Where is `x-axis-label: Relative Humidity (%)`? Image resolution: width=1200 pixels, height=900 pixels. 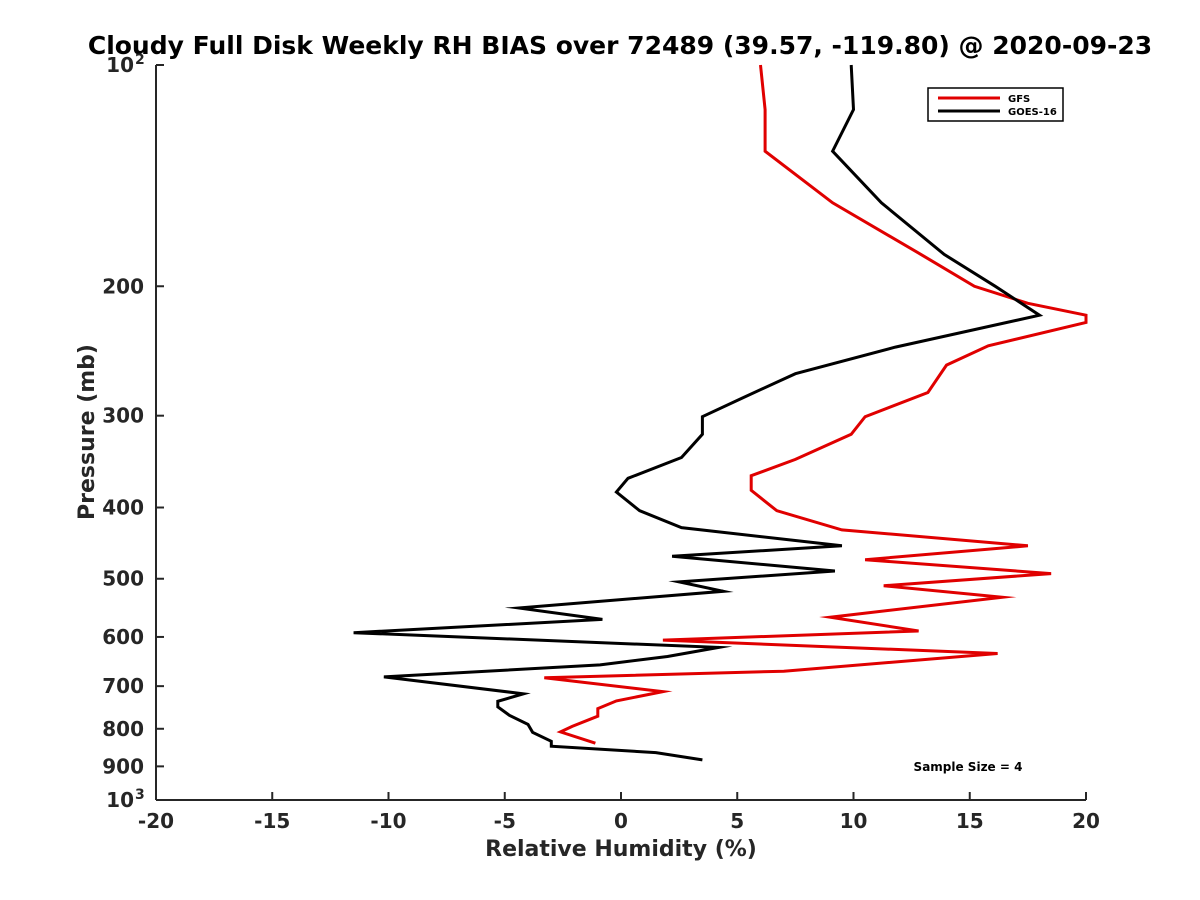 x-axis-label: Relative Humidity (%) is located at coordinates (621, 849).